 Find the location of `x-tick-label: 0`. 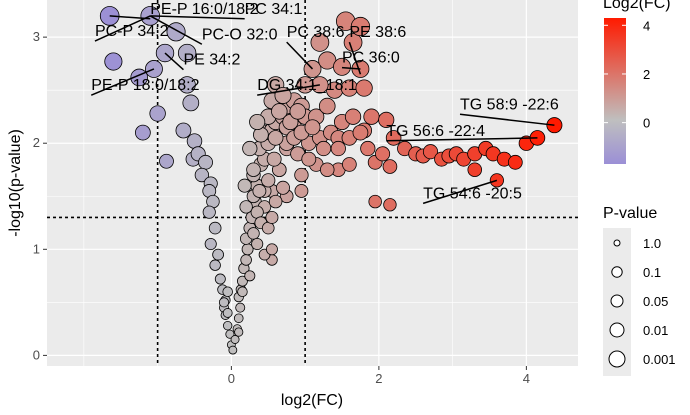

x-tick-label: 0 is located at coordinates (231, 378).